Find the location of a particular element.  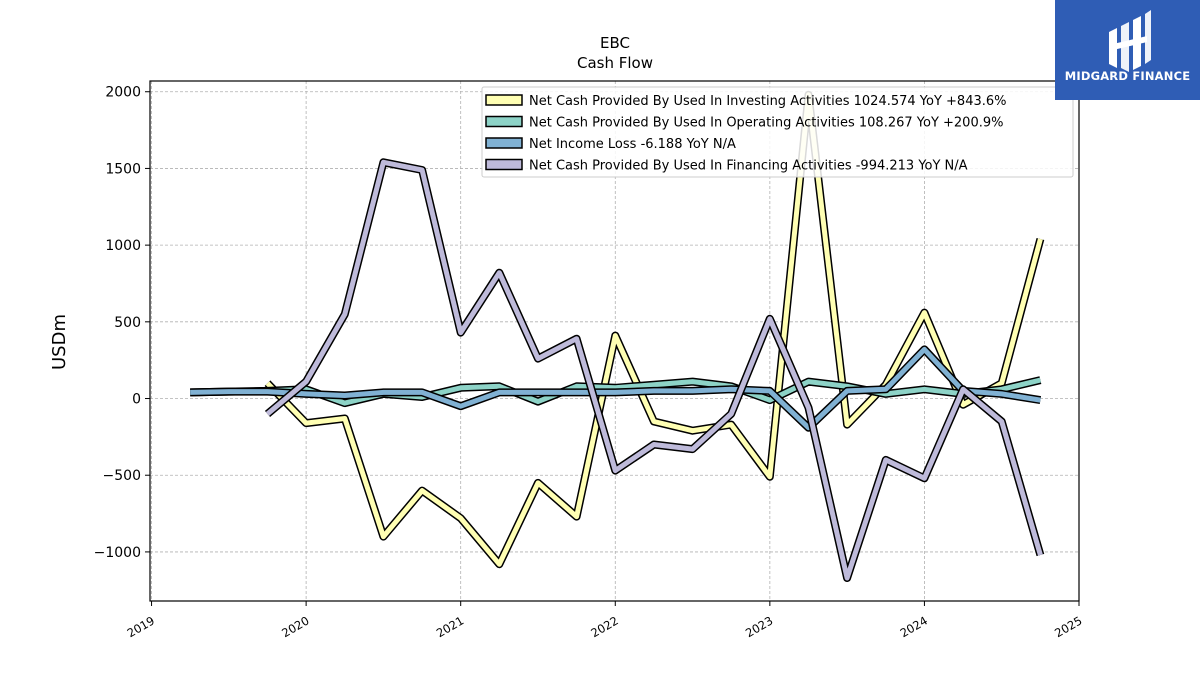

x-tick-label: 2022 is located at coordinates (604, 626).